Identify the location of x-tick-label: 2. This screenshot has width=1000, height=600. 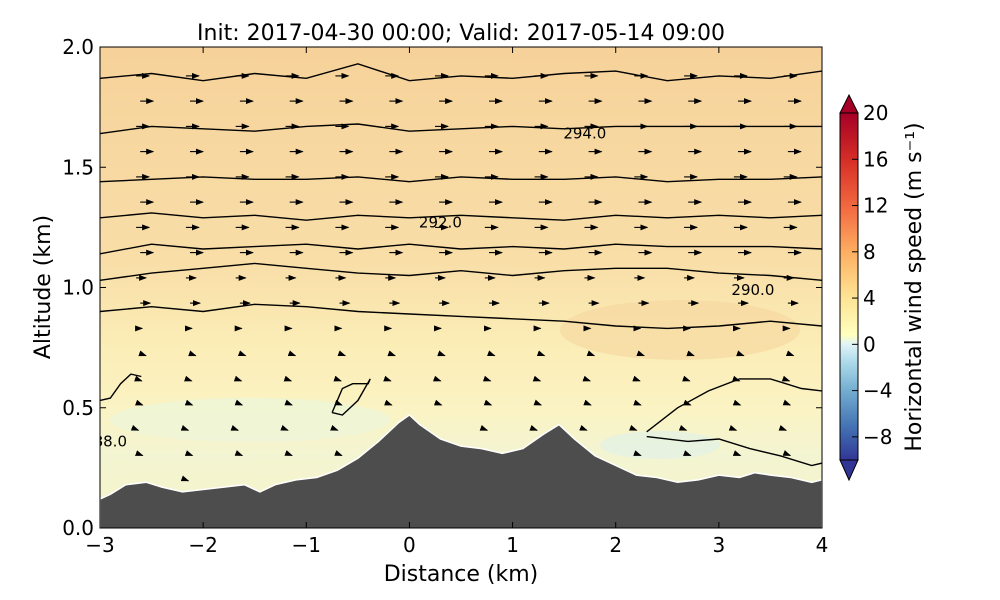
(615, 545).